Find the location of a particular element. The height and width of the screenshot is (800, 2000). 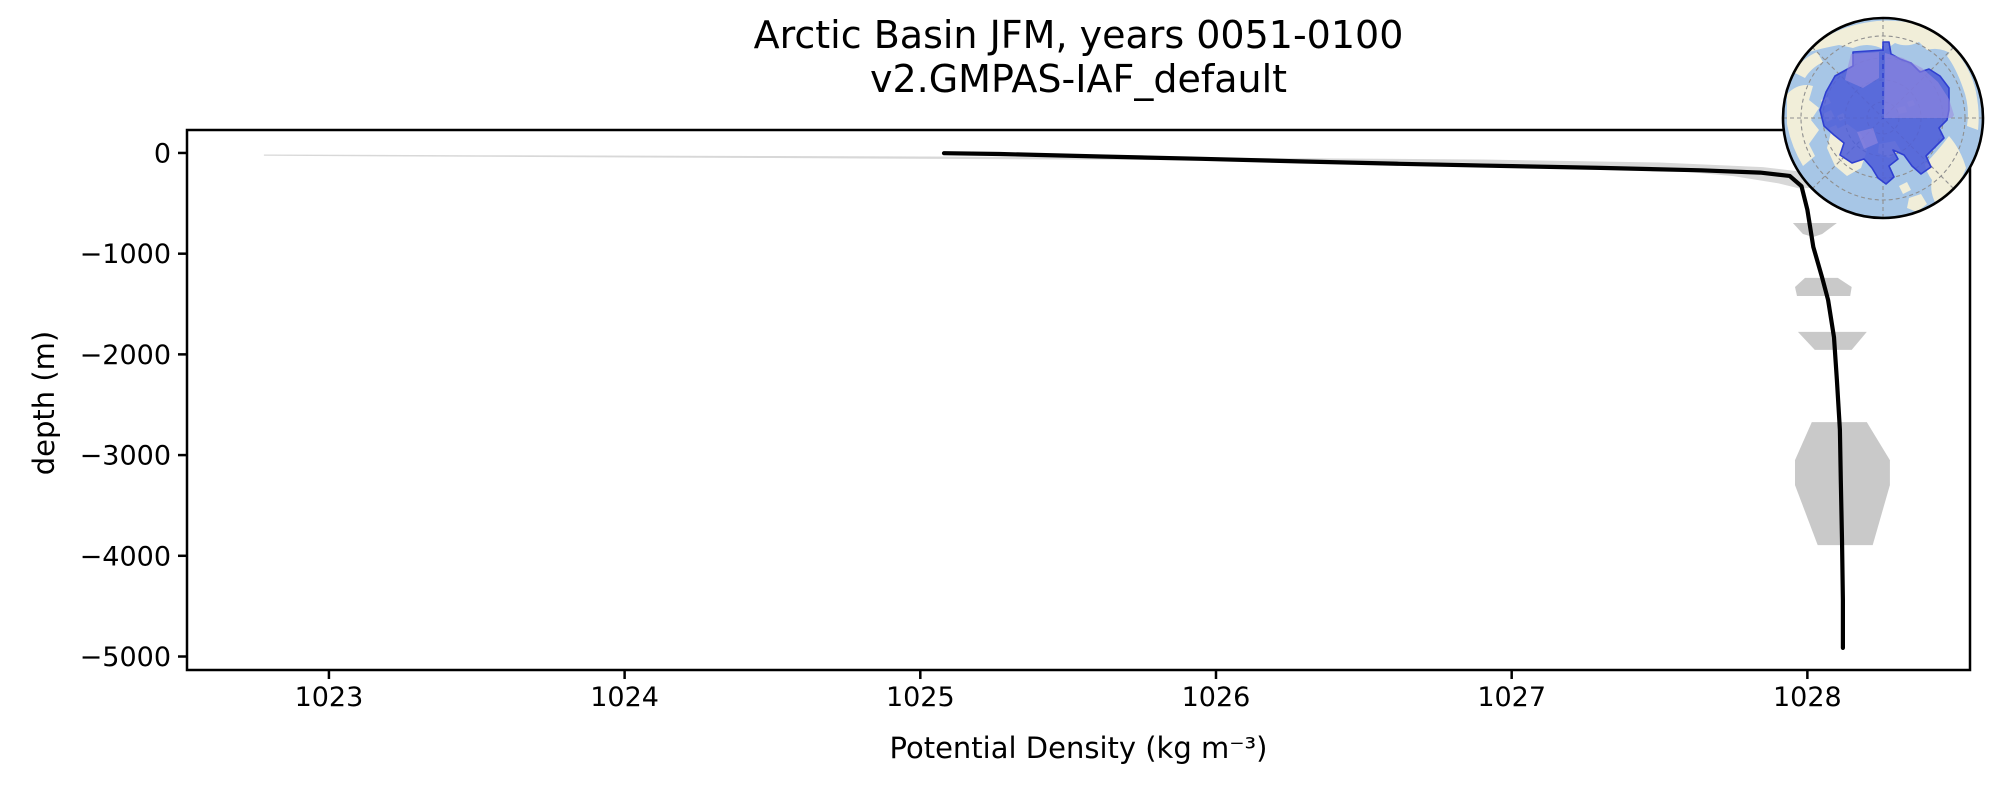

land-siberia-right is located at coordinates (1963, 89).